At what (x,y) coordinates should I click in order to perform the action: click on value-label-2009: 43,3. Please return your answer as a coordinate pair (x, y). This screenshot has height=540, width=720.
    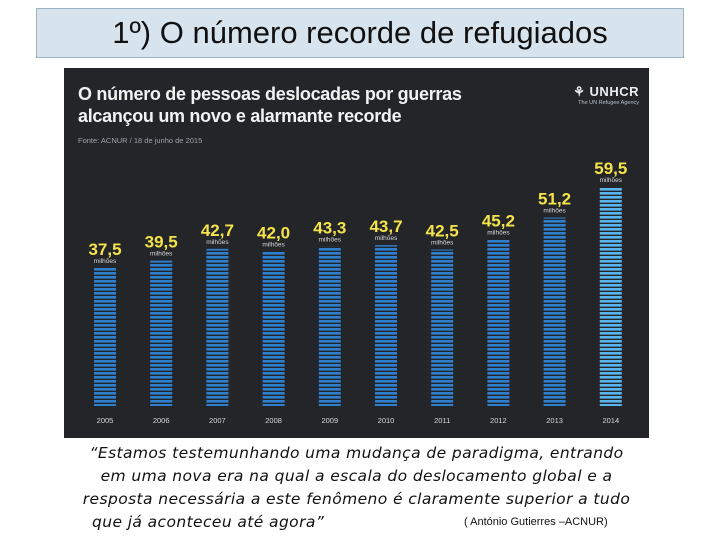
    Looking at the image, I should click on (329, 228).